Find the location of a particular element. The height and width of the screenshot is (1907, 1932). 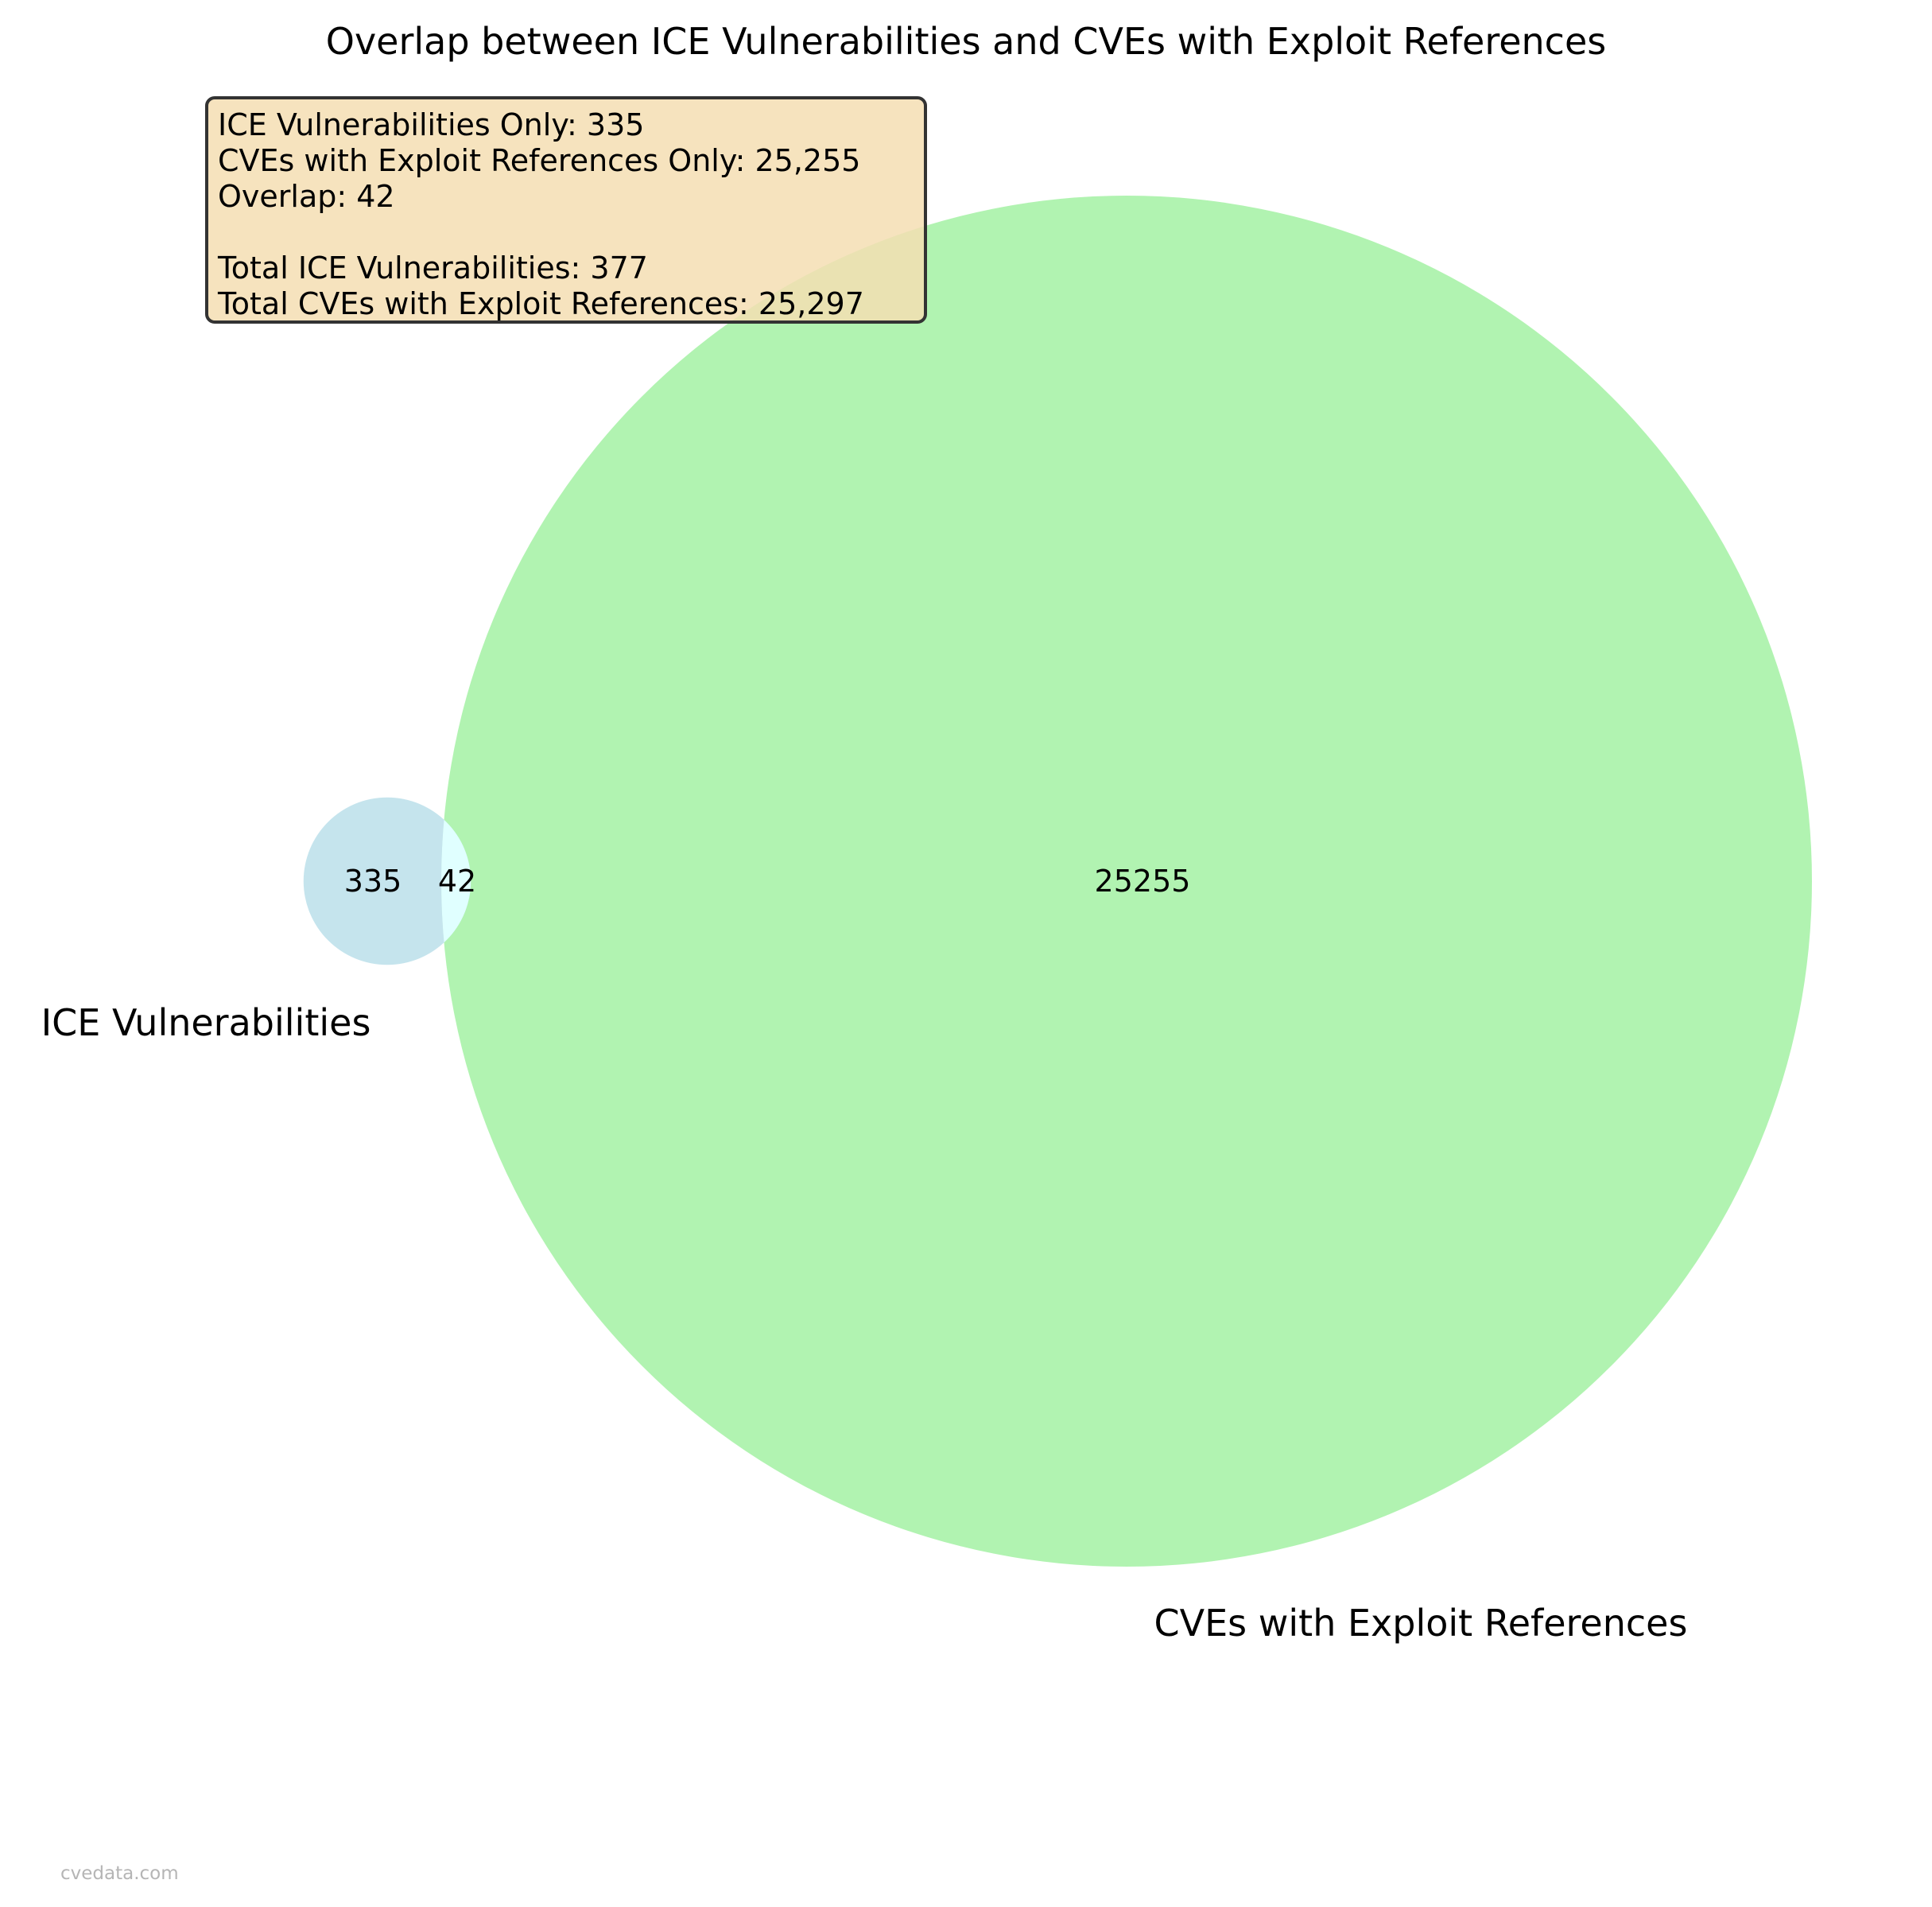

stats-line-spacer is located at coordinates (571, 233).